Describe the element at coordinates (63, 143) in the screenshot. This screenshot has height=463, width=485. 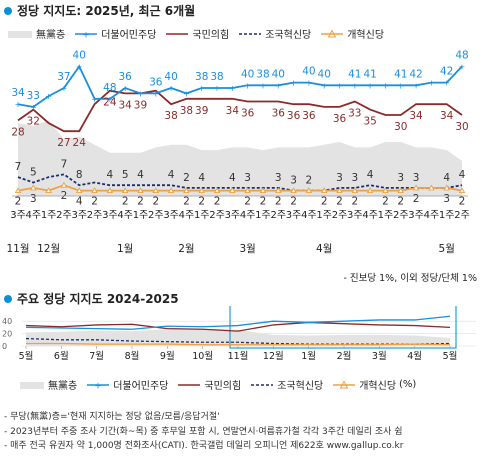
I see `ppp-label: 27` at that location.